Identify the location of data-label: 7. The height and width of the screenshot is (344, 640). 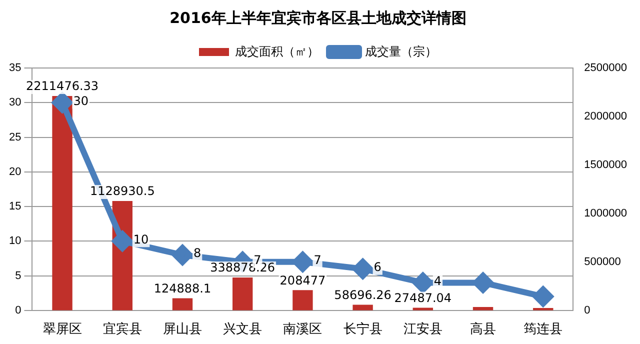
(318, 260).